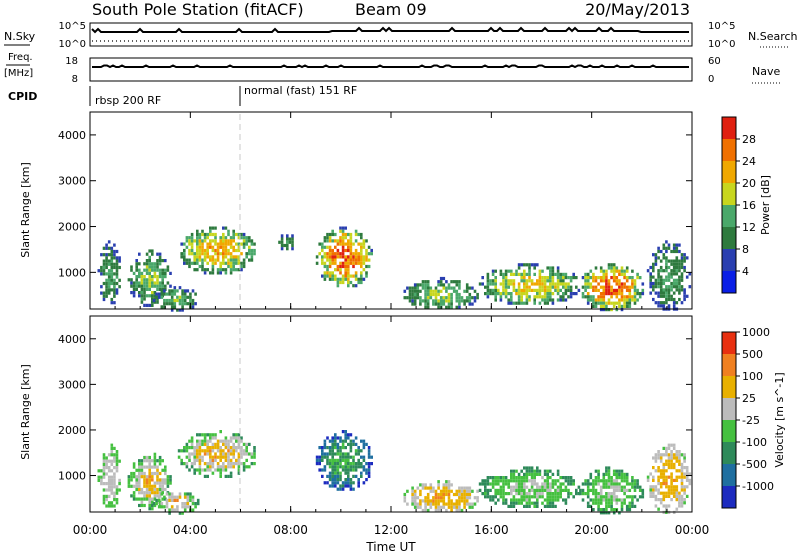  I want to click on velocity-colorbar-tick: 100, so click(752, 376).